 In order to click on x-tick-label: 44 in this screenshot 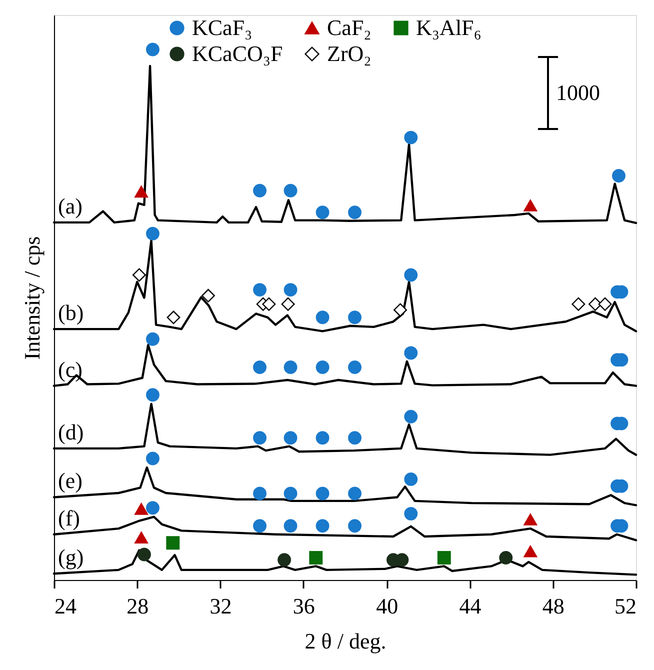, I will do `click(470, 606)`.